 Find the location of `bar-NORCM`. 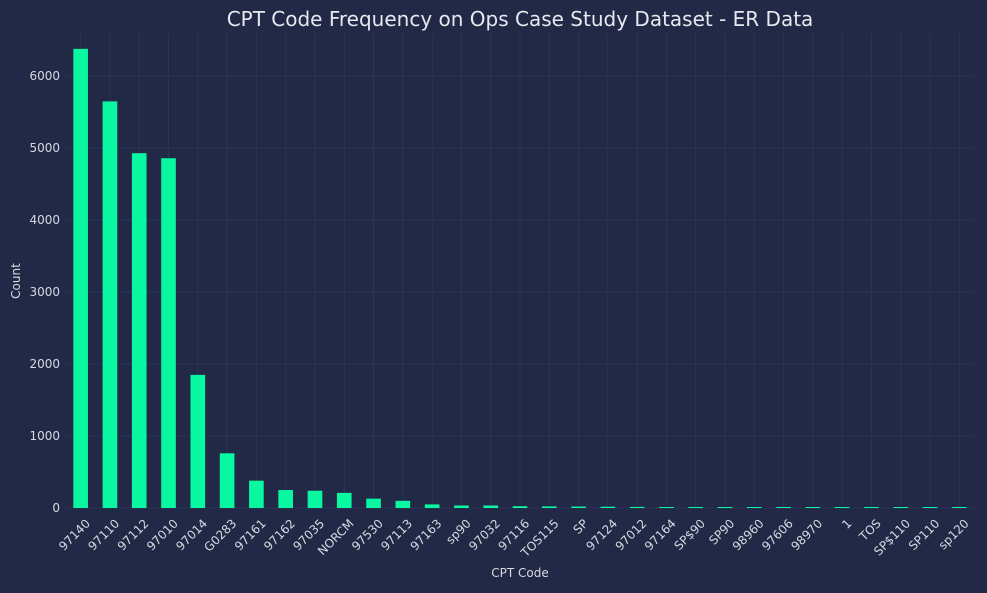

bar-NORCM is located at coordinates (344, 500).